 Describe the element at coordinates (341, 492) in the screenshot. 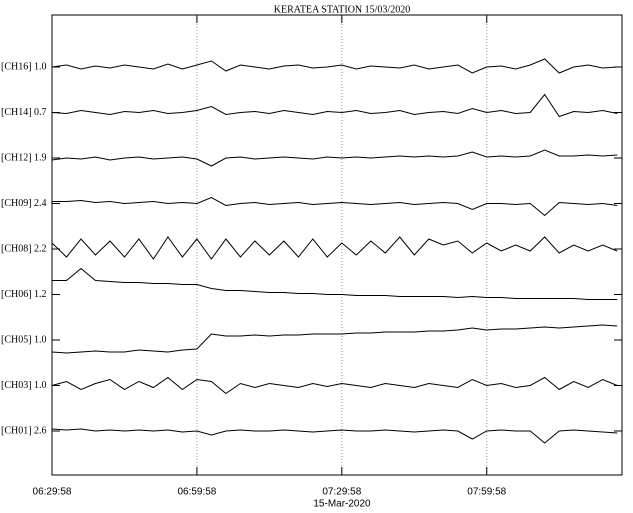

I see `x-tick-label: 07:29:58` at that location.